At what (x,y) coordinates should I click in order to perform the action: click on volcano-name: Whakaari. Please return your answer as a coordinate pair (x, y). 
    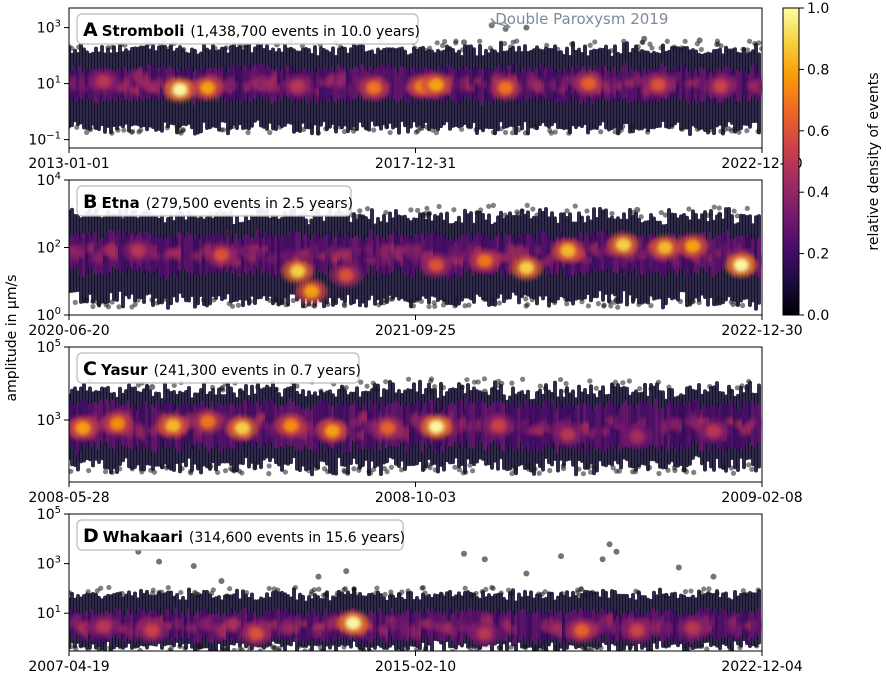
    Looking at the image, I should click on (143, 537).